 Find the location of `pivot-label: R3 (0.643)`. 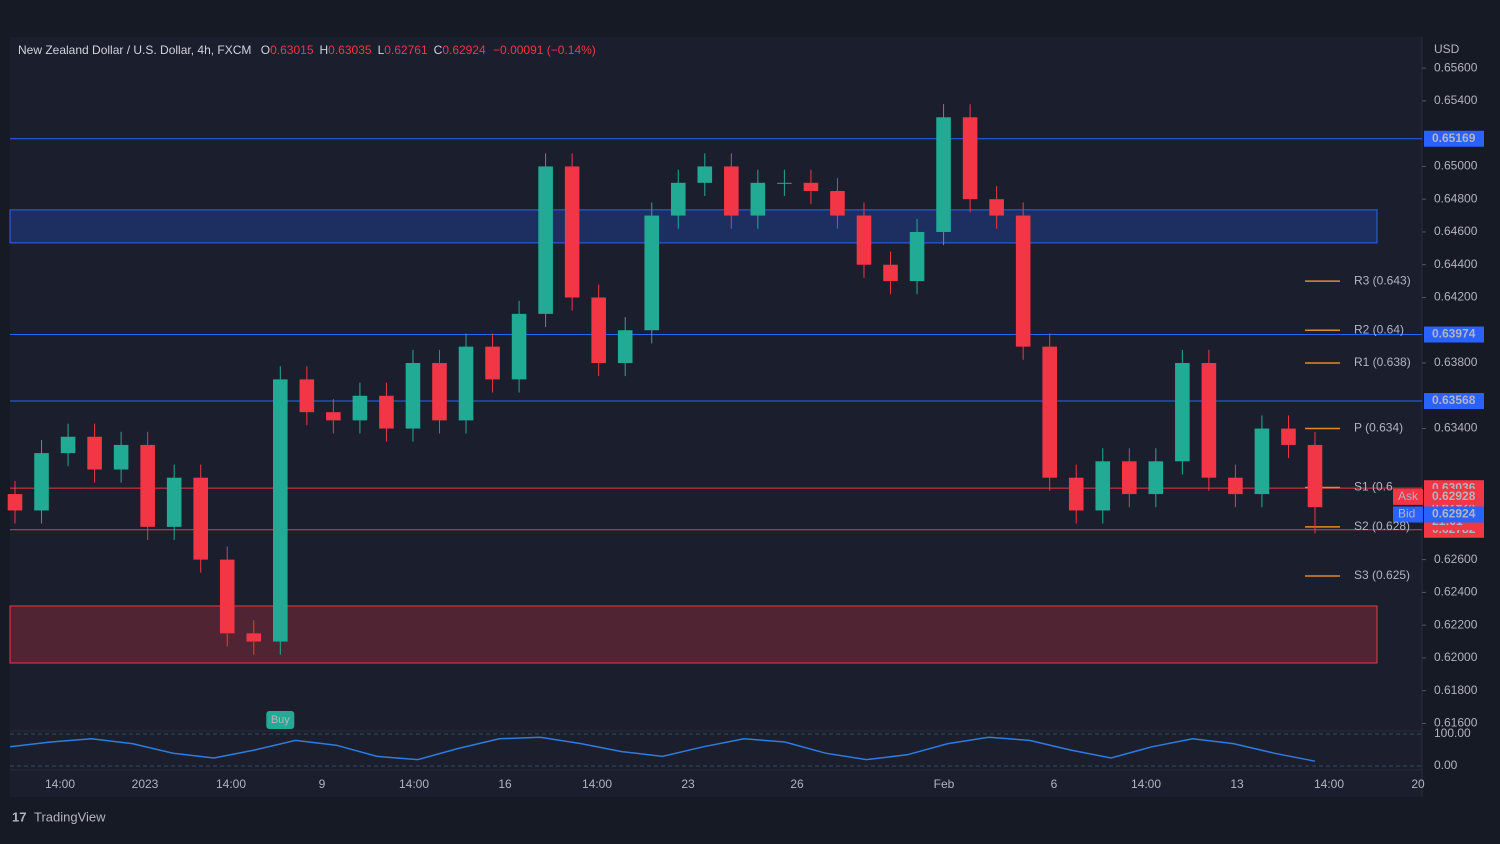

pivot-label: R3 (0.643) is located at coordinates (1382, 280).